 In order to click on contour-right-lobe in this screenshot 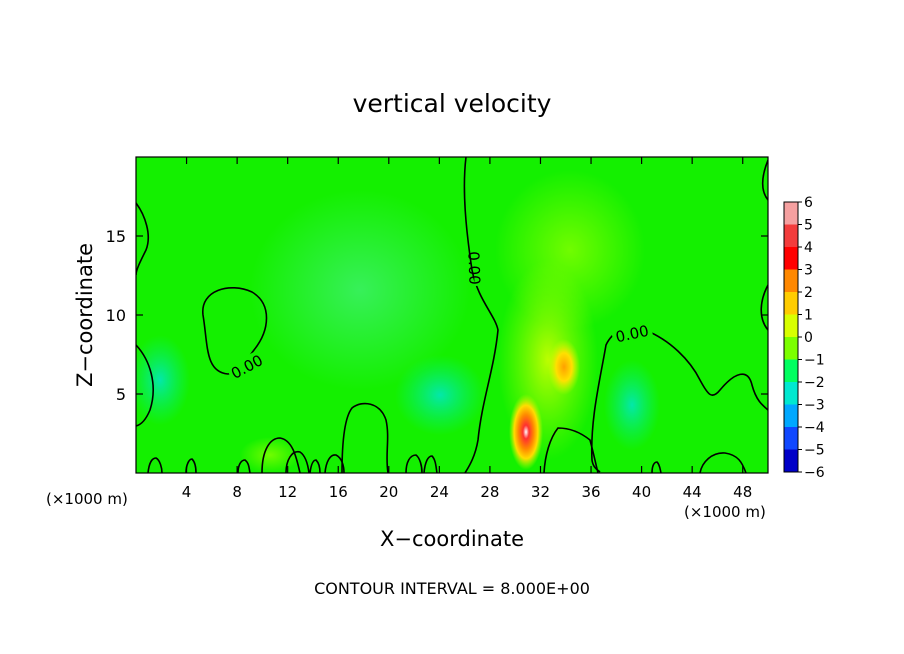, I will do `click(706, 370)`.